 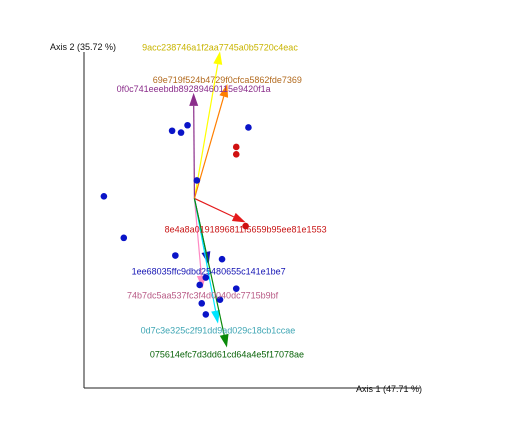 What do you see at coordinates (209, 272) in the screenshot?
I see `vector-label: 1ee68035ffc9dbd25480655c141e1be7` at bounding box center [209, 272].